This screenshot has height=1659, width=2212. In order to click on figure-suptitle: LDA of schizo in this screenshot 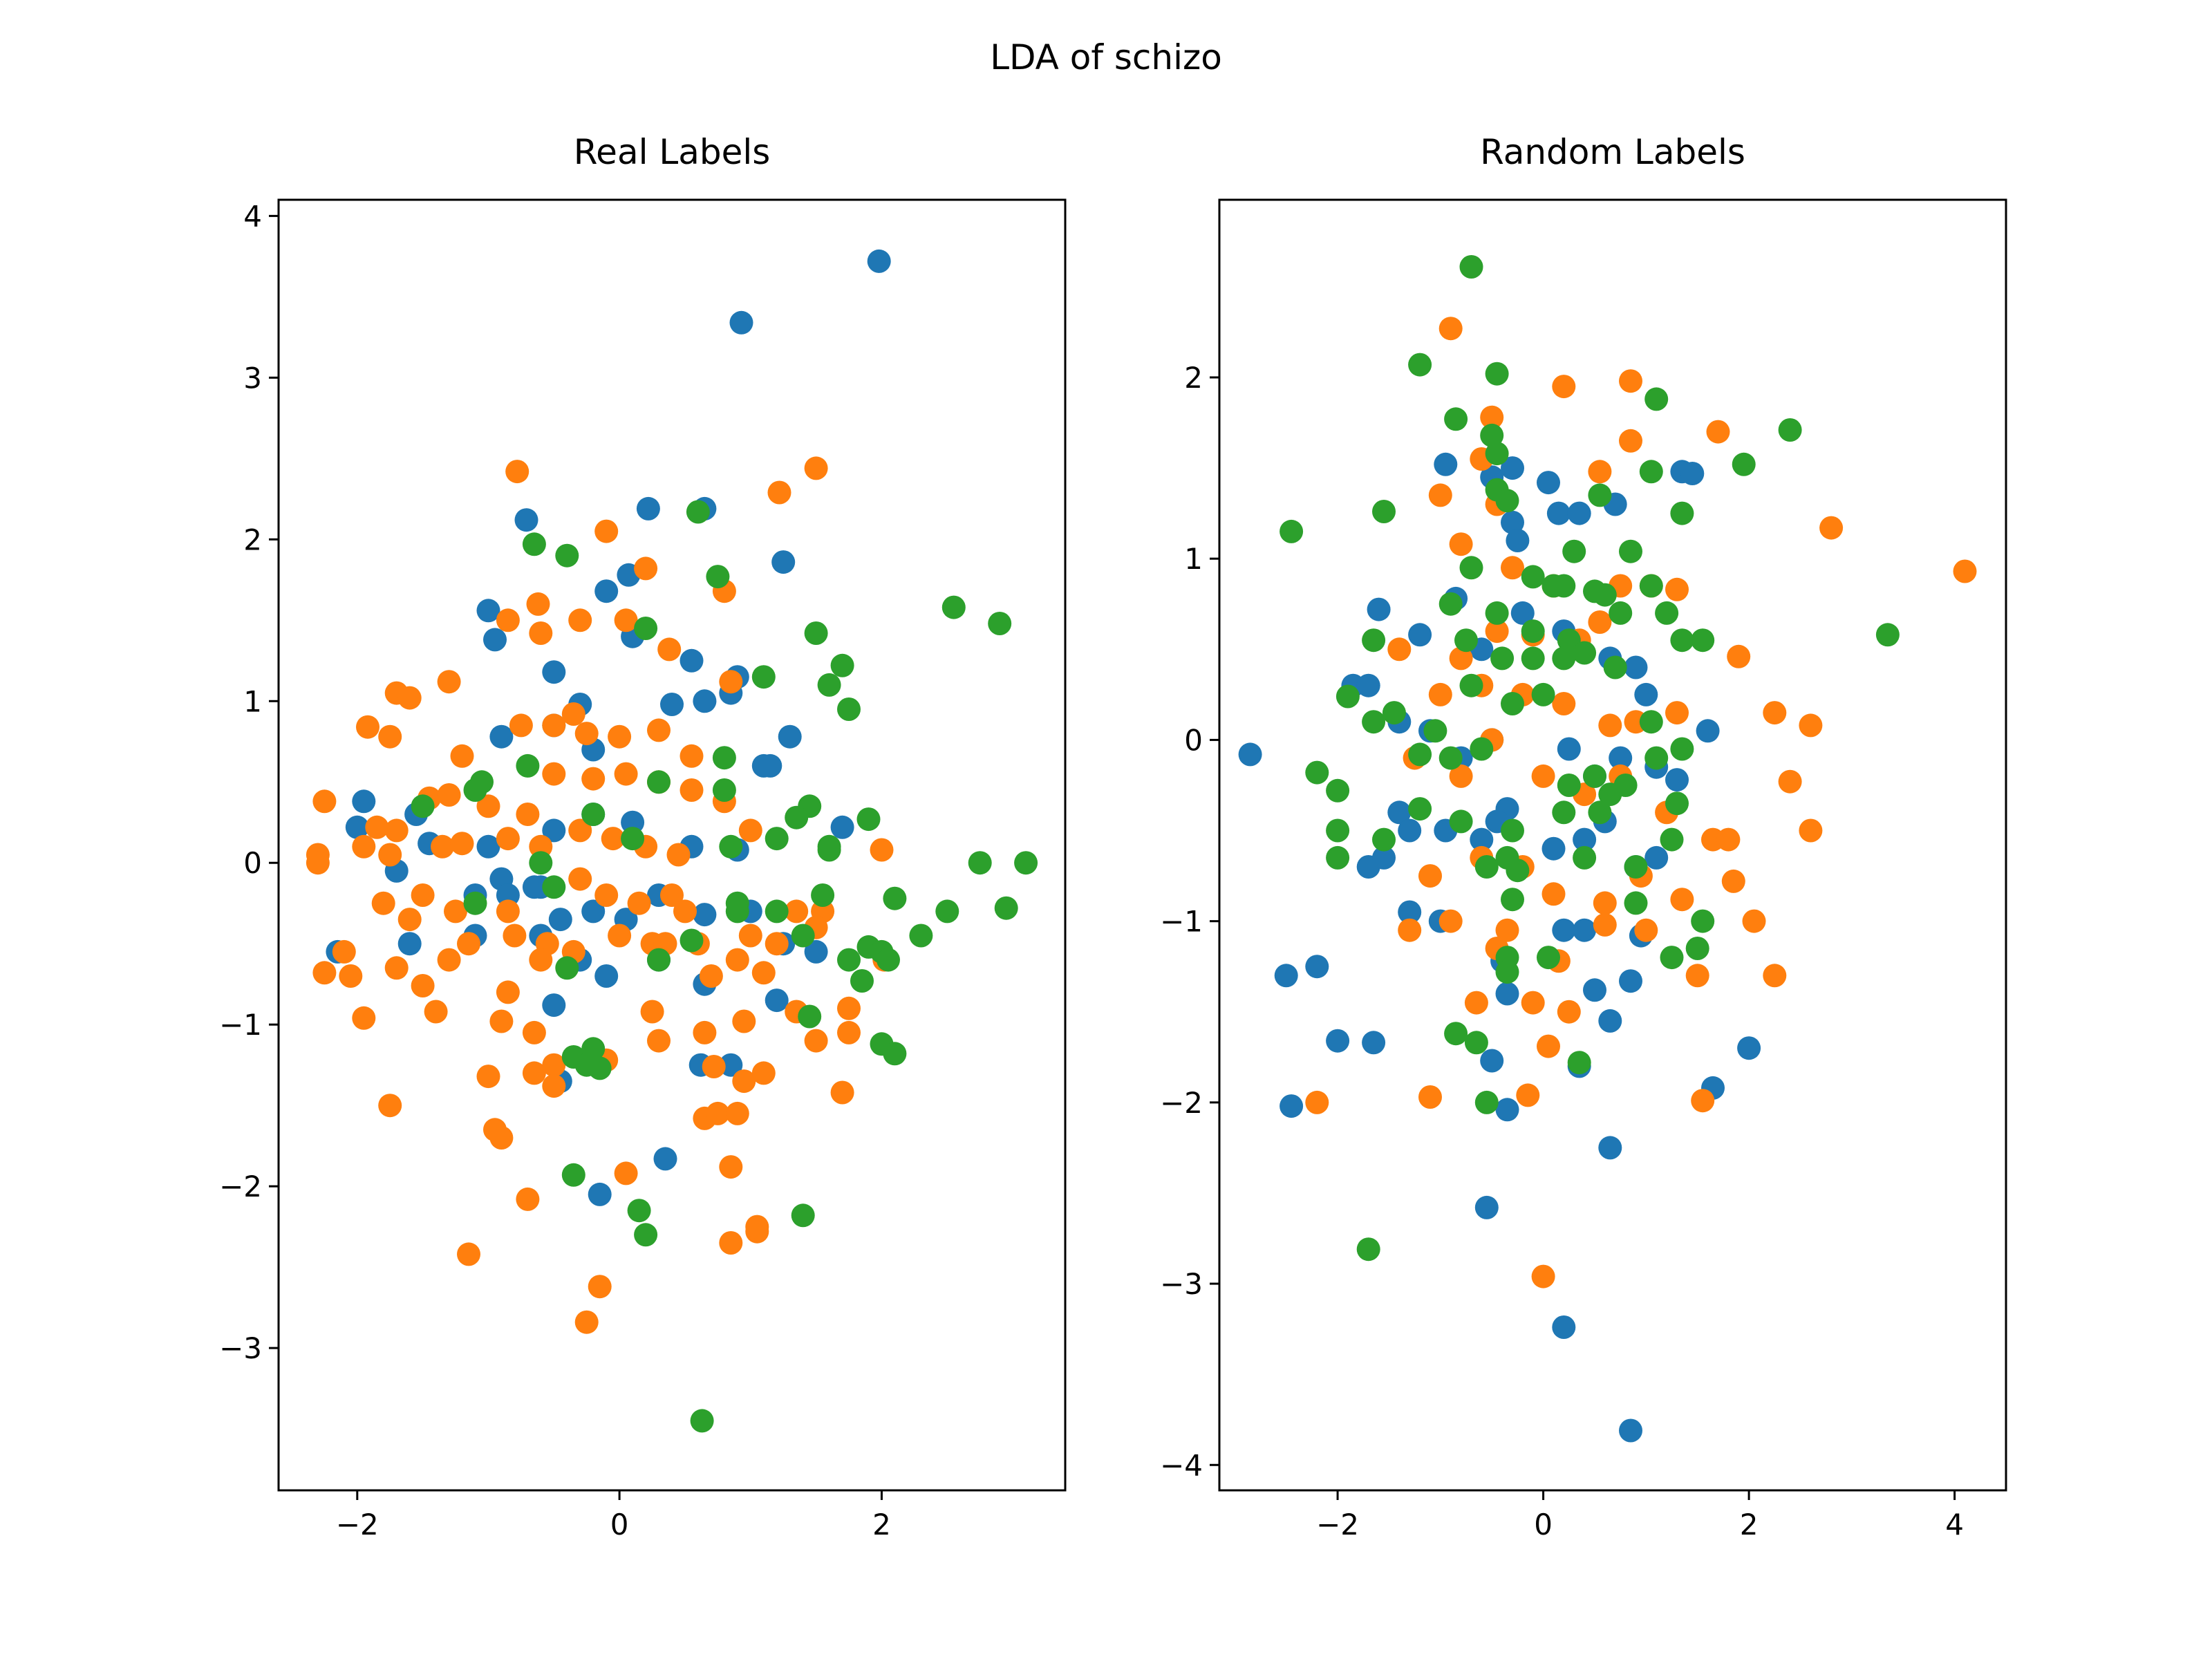, I will do `click(1106, 57)`.